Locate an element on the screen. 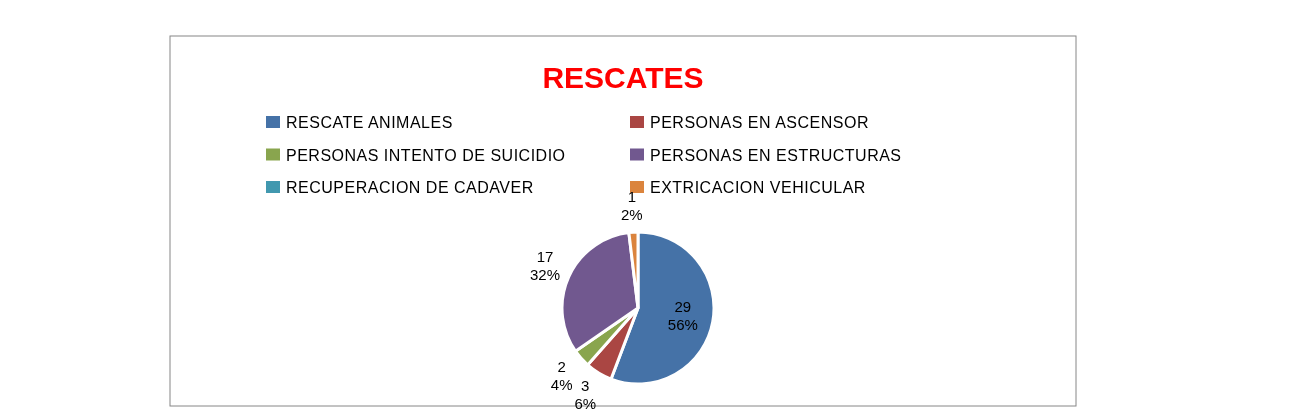  legend-label: RESCATE ANIMALES is located at coordinates (369, 122).